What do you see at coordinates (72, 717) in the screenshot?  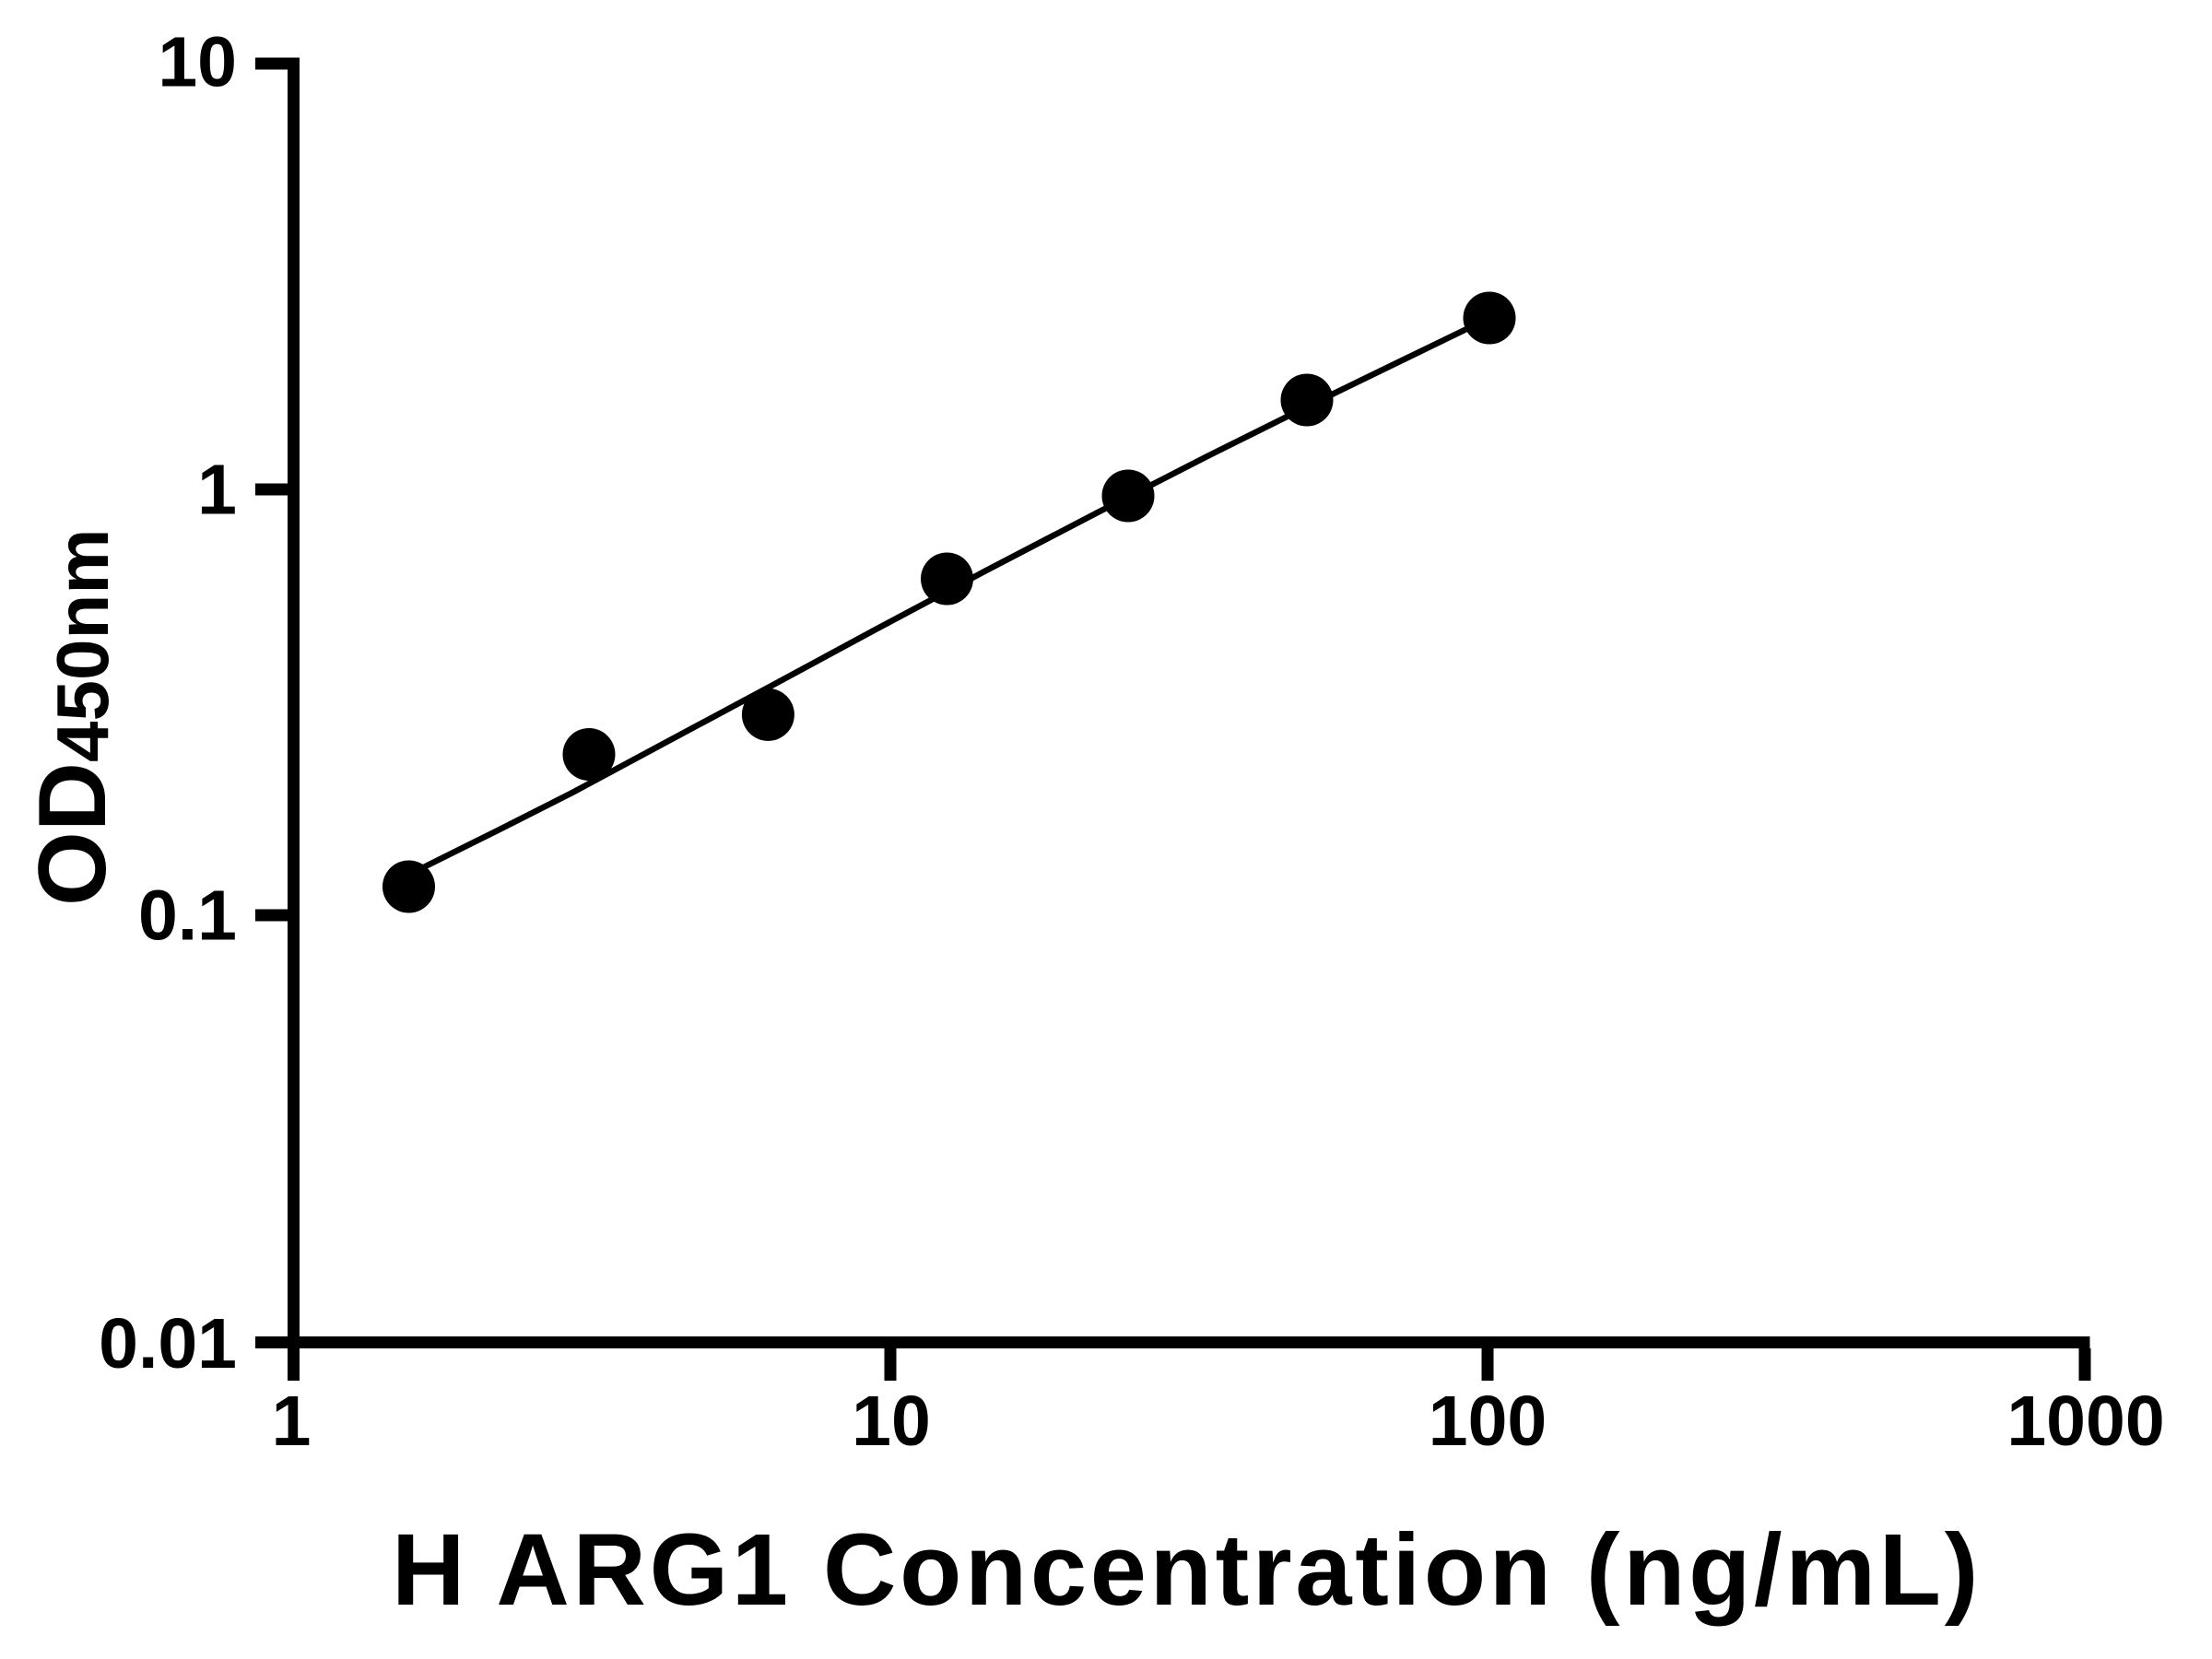 I see `svg-text: OD450nm` at bounding box center [72, 717].